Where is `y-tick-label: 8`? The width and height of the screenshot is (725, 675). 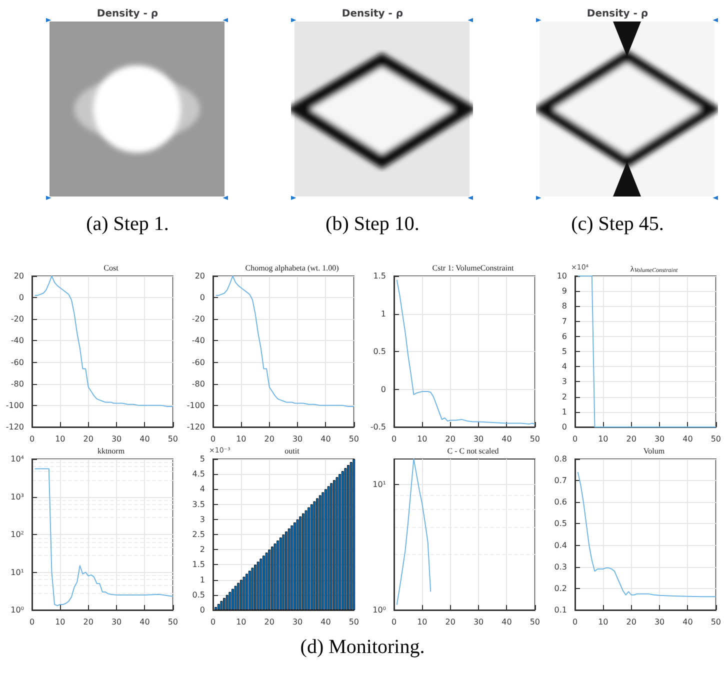 y-tick-label: 8 is located at coordinates (564, 306).